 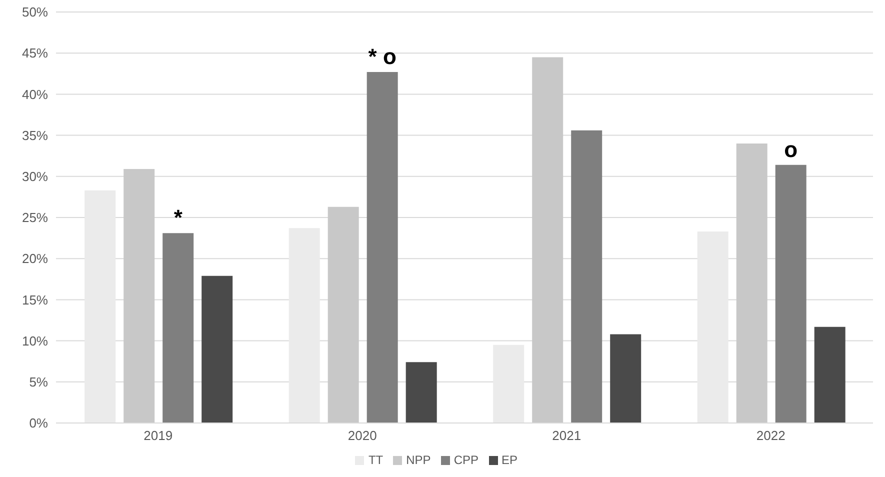 What do you see at coordinates (35, 53) in the screenshot?
I see `y-tick-label: 45%` at bounding box center [35, 53].